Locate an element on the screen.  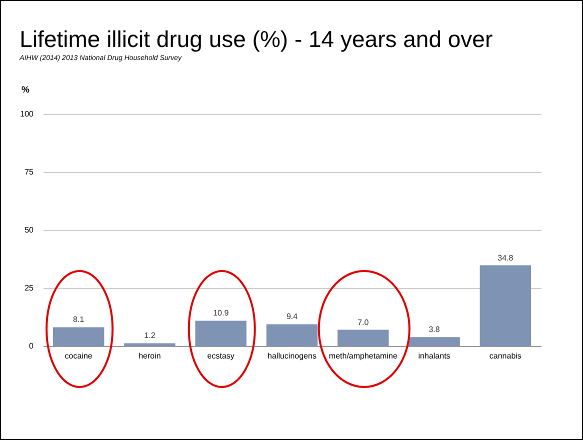
x-tick-label: heroin is located at coordinates (149, 356).